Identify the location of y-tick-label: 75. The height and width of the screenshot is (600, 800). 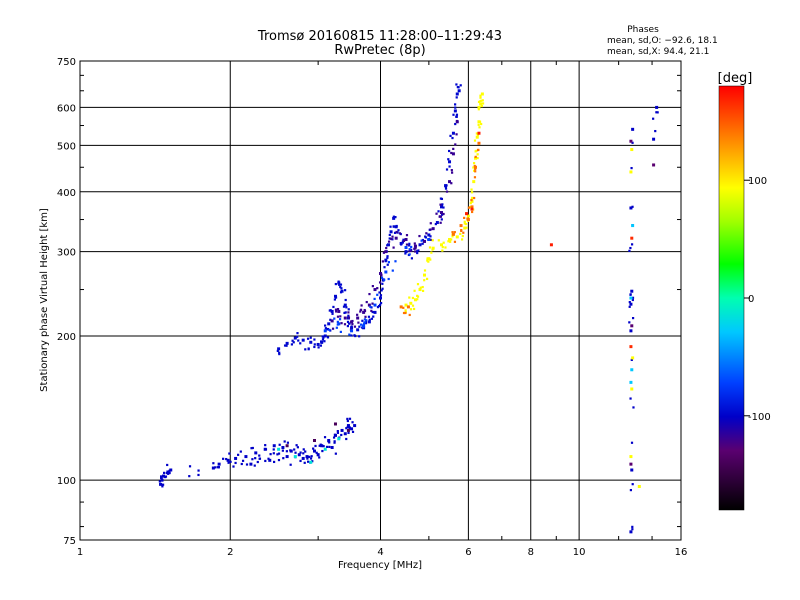
(69, 541).